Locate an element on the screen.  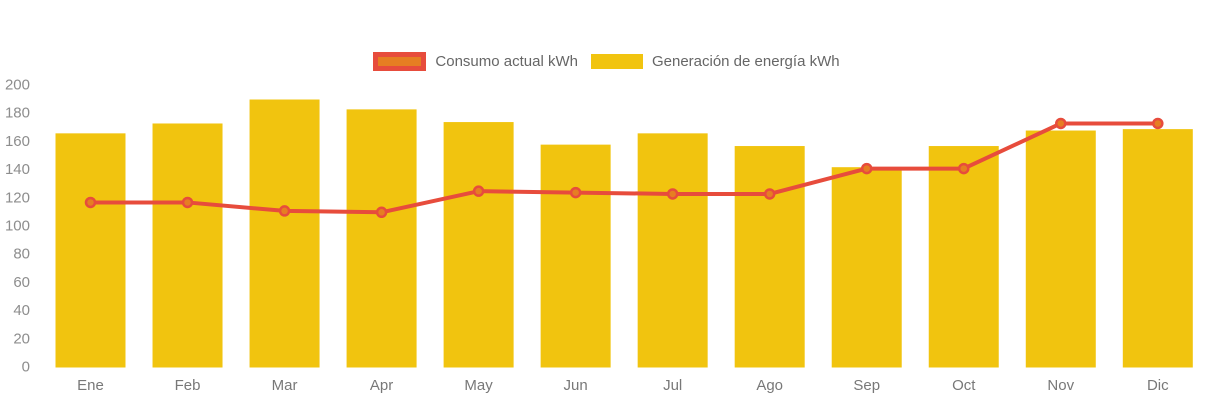
bar-ene is located at coordinates (90, 250).